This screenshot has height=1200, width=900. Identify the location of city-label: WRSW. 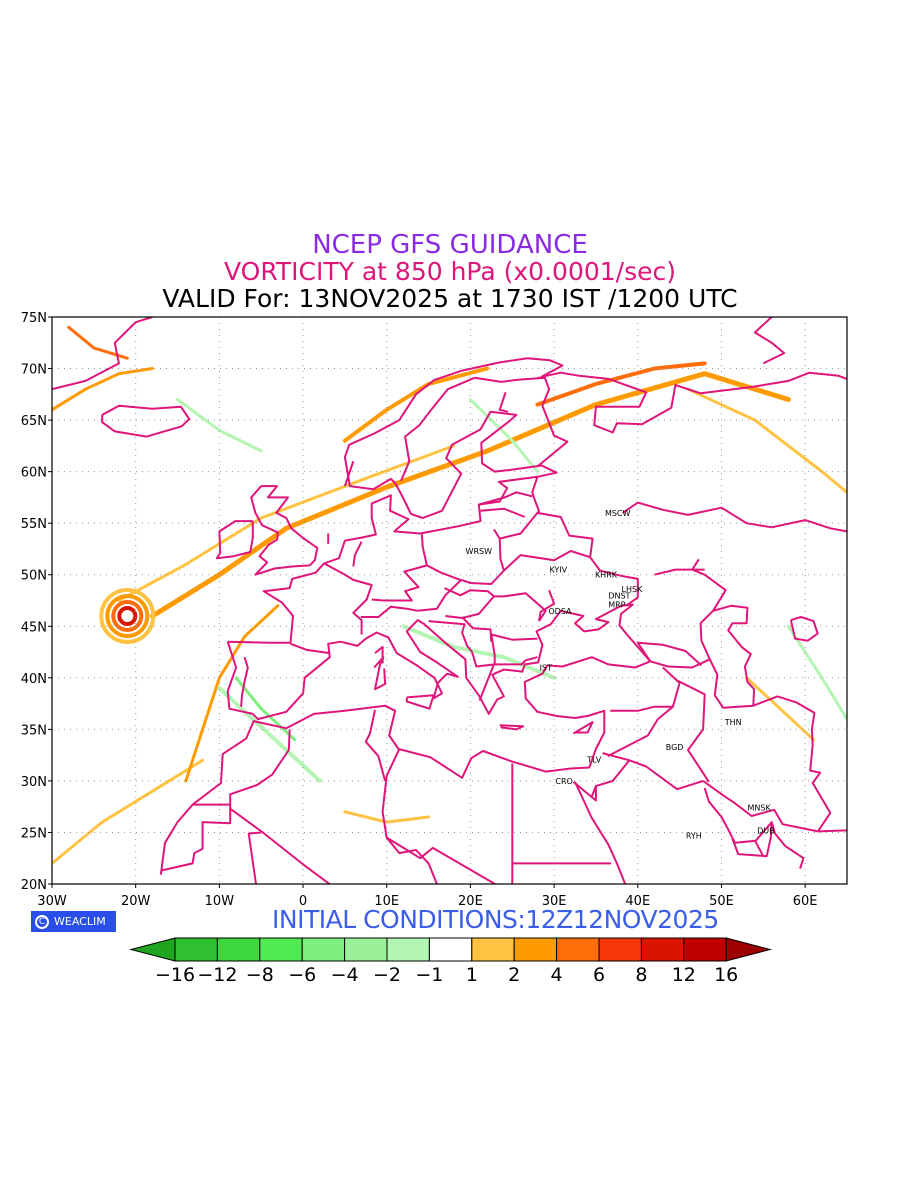
(479, 551).